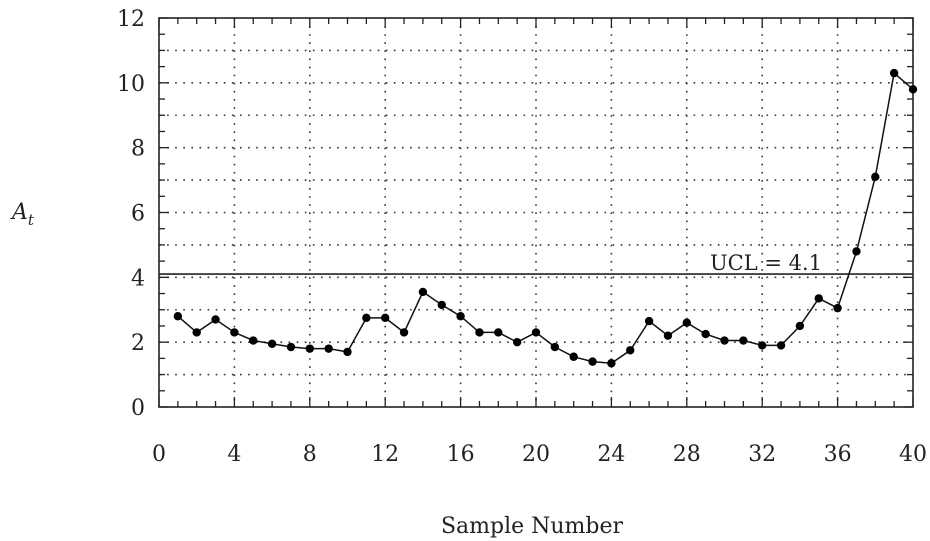 This screenshot has height=541, width=930. I want to click on x-tick-label: 40, so click(913, 454).